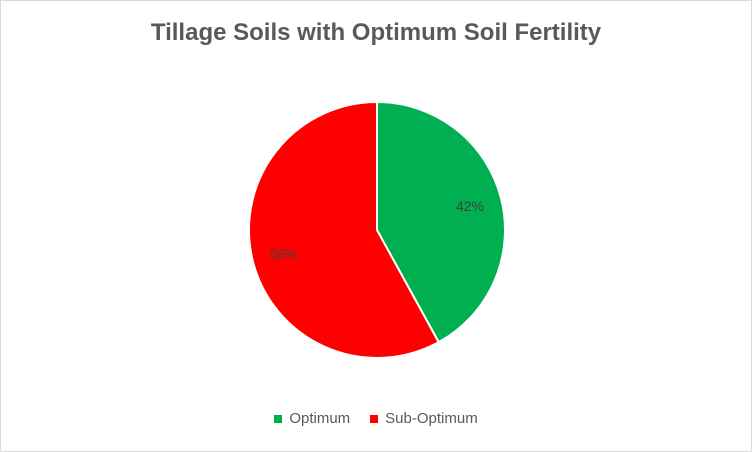 The height and width of the screenshot is (452, 752). Describe the element at coordinates (431, 418) in the screenshot. I see `legend-label-sub-optimum: Sub-Optimum` at that location.